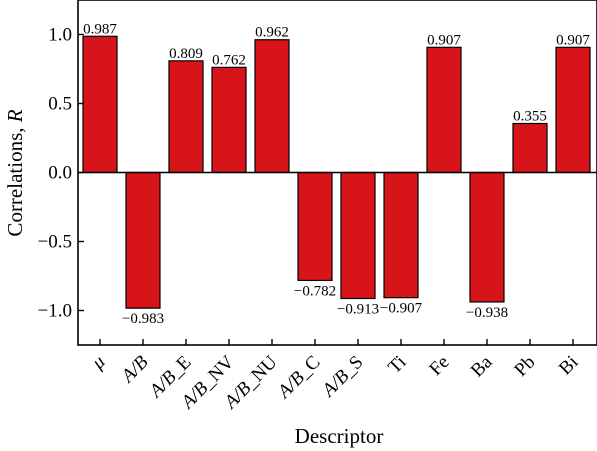 The height and width of the screenshot is (451, 597). What do you see at coordinates (143, 319) in the screenshot?
I see `data-label: −0.983` at bounding box center [143, 319].